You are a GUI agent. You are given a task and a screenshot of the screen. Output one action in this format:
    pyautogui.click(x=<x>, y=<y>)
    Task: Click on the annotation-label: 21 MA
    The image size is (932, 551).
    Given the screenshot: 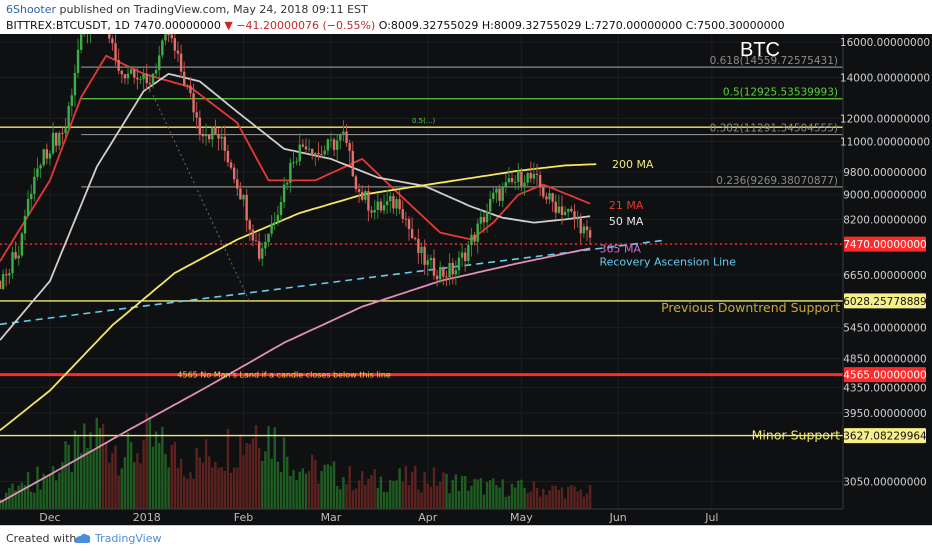 What is the action you would take?
    pyautogui.click(x=626, y=205)
    